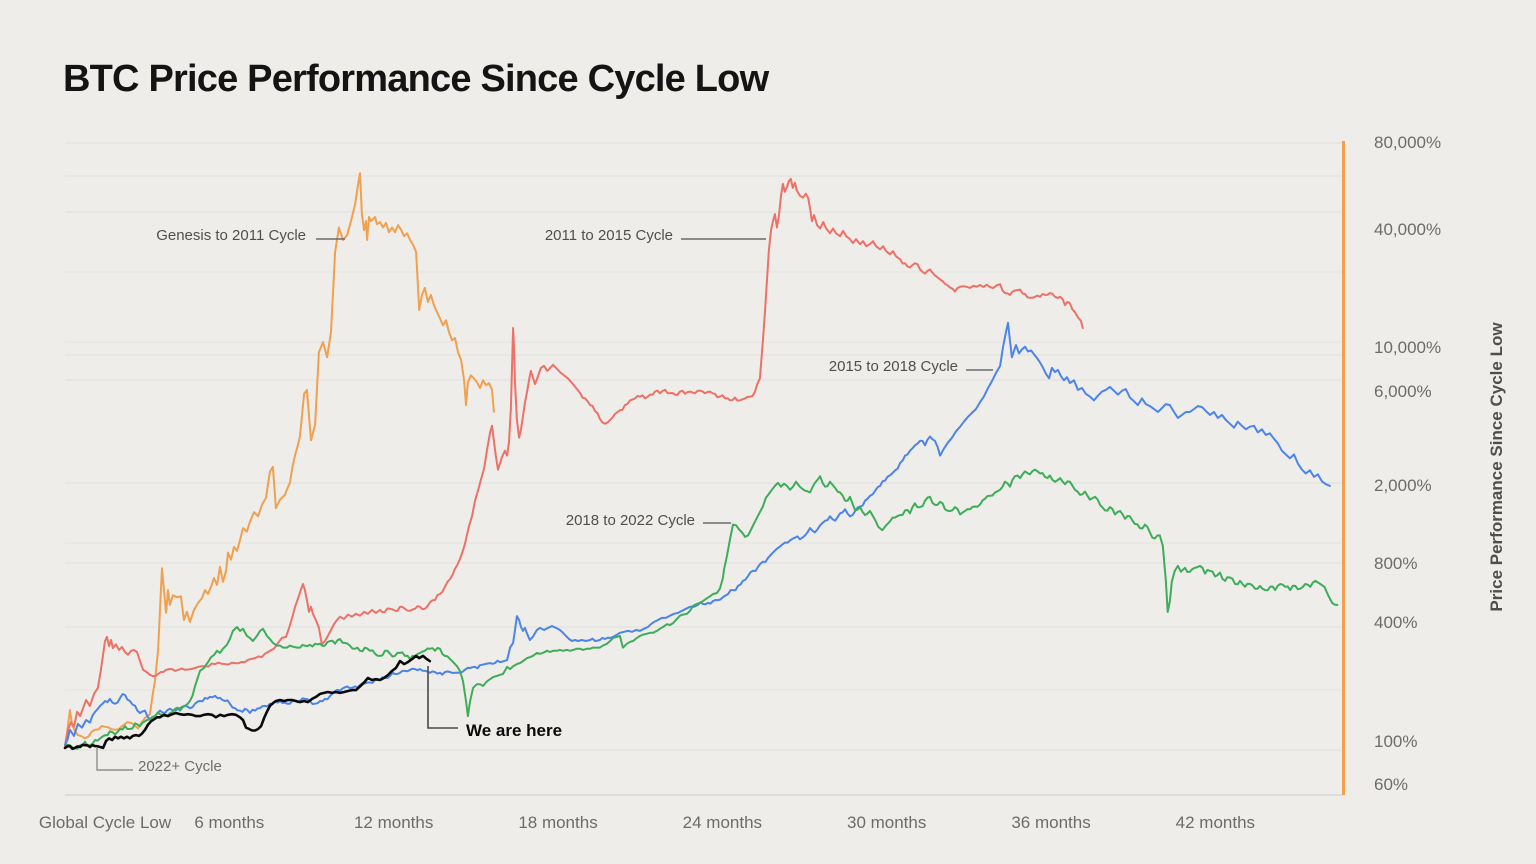 This screenshot has width=1536, height=864. What do you see at coordinates (1396, 623) in the screenshot?
I see `y-tick-label: 400%` at bounding box center [1396, 623].